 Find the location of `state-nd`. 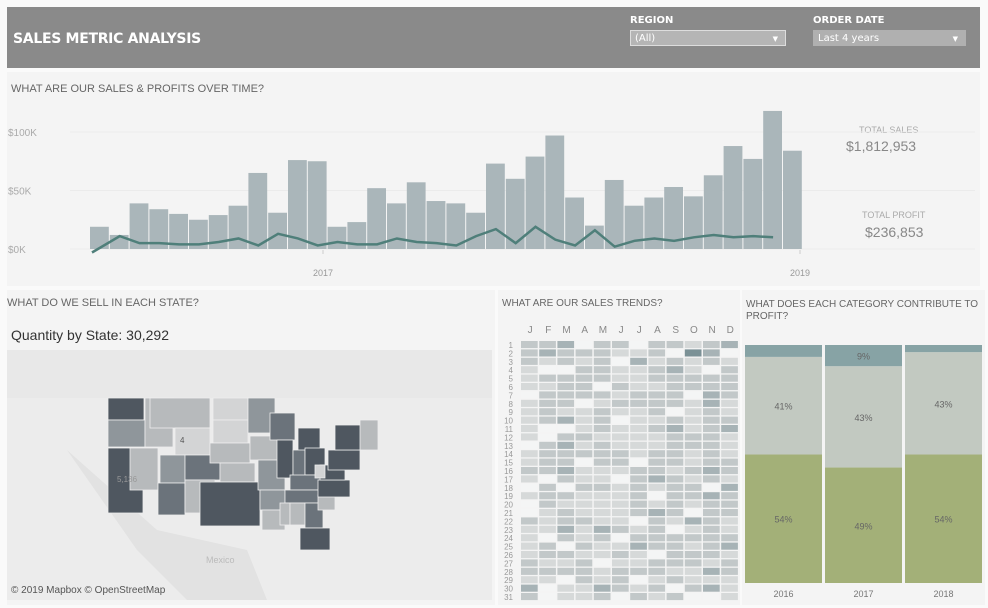

state-nd is located at coordinates (230, 409).